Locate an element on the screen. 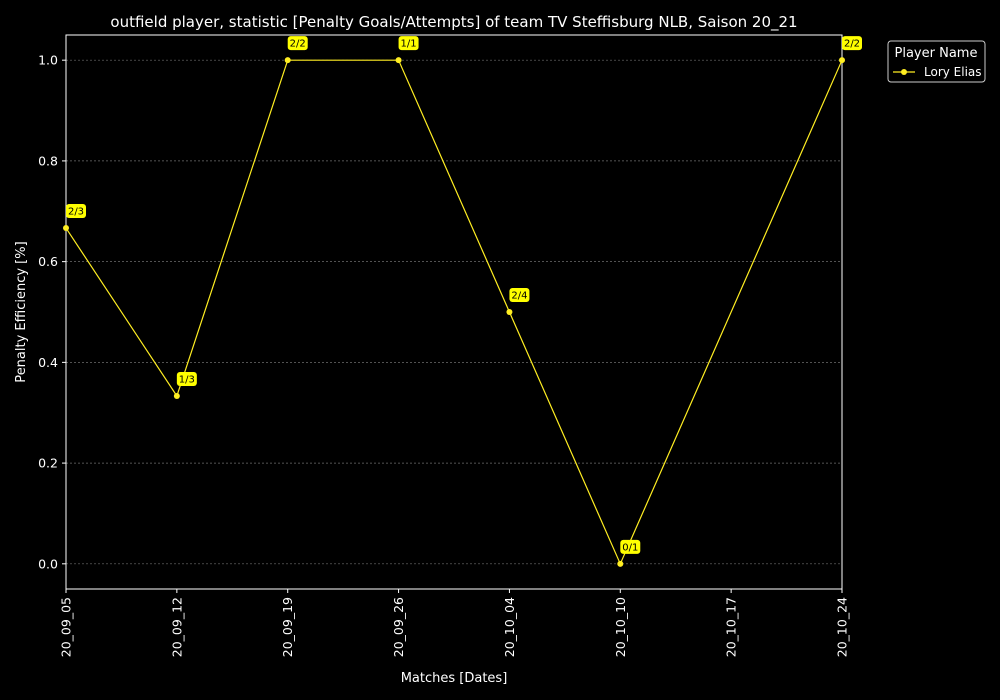  legend-series-marker is located at coordinates (904, 72).